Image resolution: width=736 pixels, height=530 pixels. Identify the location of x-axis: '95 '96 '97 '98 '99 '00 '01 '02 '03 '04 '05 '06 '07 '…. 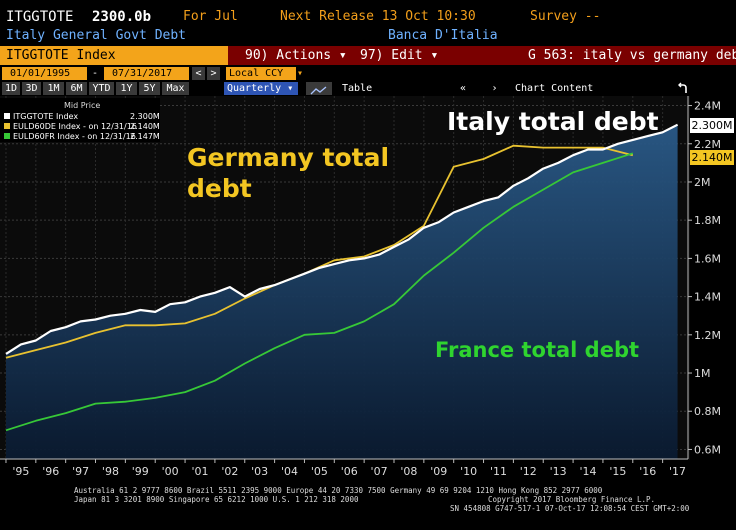
(344, 468).